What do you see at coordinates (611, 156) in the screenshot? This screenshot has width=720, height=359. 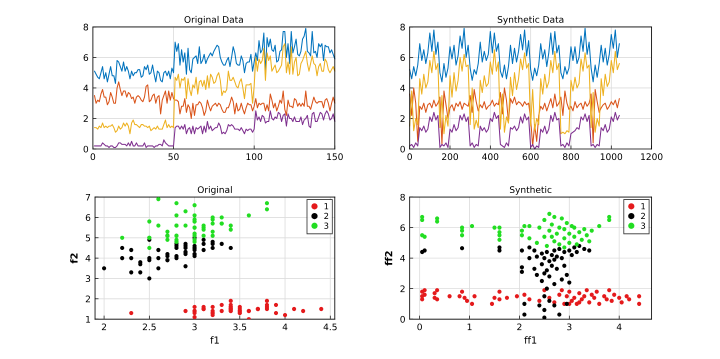 I see `x-tick-label: 1000` at bounding box center [611, 156].